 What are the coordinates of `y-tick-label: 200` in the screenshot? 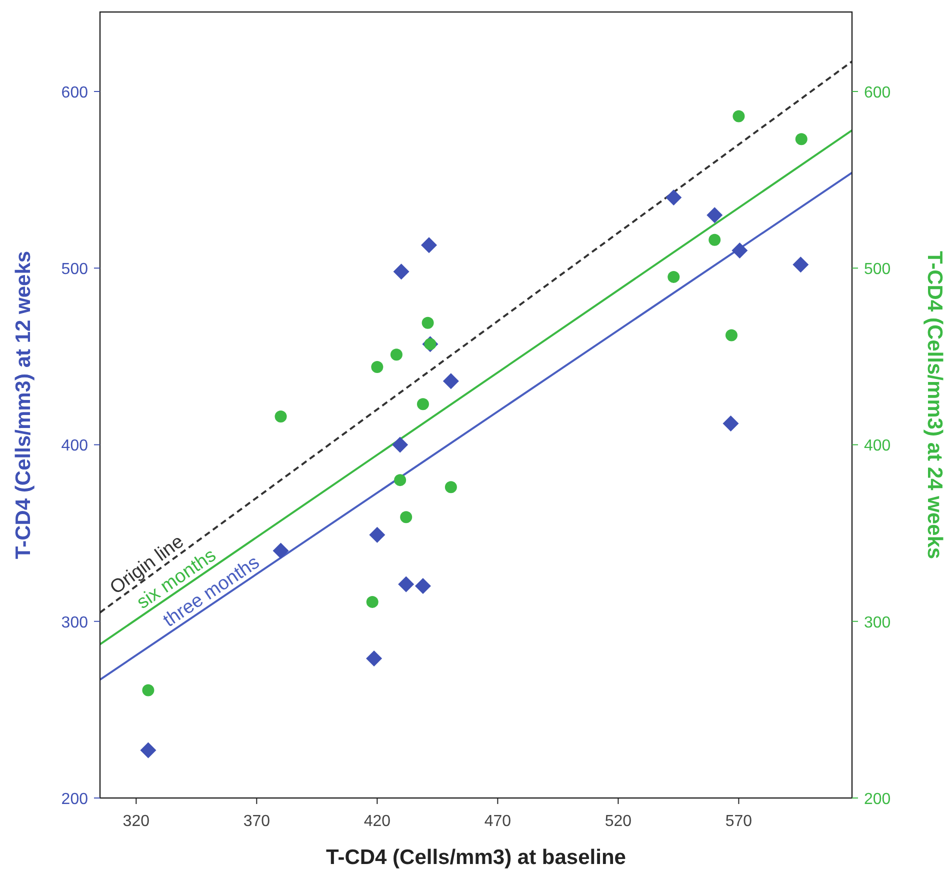 It's located at (74, 799).